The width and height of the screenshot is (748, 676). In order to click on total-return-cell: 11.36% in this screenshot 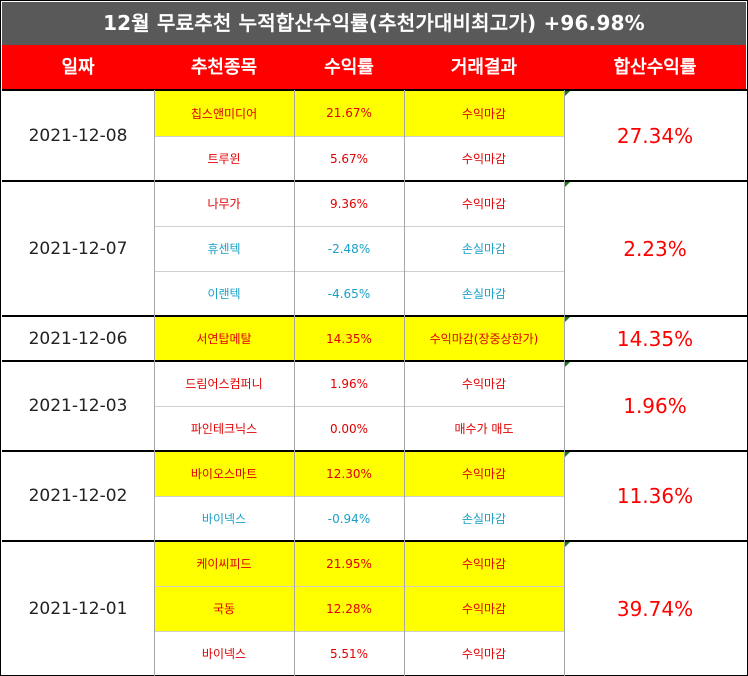, I will do `click(655, 496)`.